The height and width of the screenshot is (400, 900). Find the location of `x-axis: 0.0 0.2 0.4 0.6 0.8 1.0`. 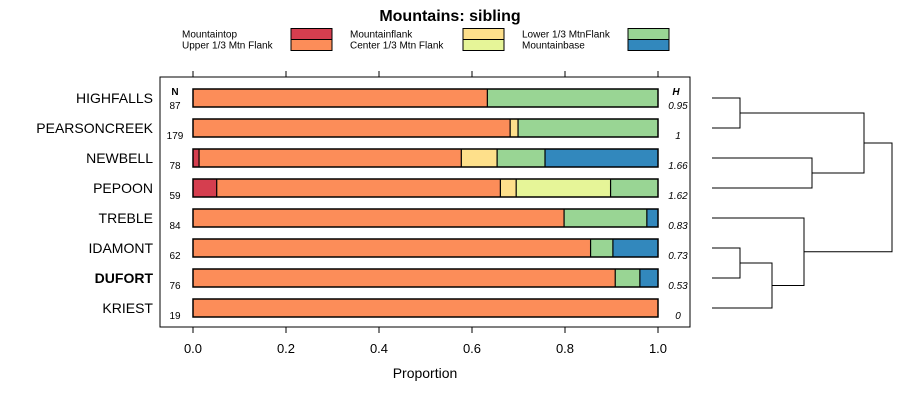

x-axis: 0.0 0.2 0.4 0.6 0.8 1.0 is located at coordinates (425, 341).